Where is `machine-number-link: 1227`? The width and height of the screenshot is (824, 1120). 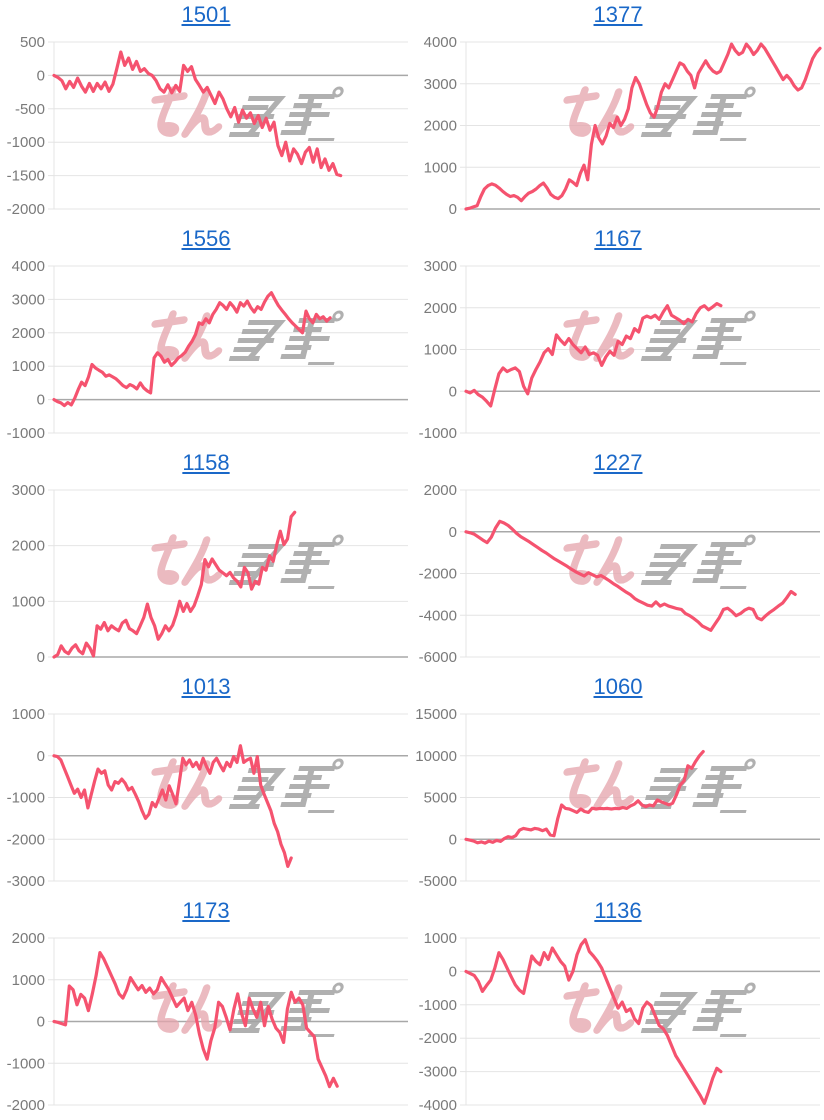
machine-number-link: 1227 is located at coordinates (618, 462).